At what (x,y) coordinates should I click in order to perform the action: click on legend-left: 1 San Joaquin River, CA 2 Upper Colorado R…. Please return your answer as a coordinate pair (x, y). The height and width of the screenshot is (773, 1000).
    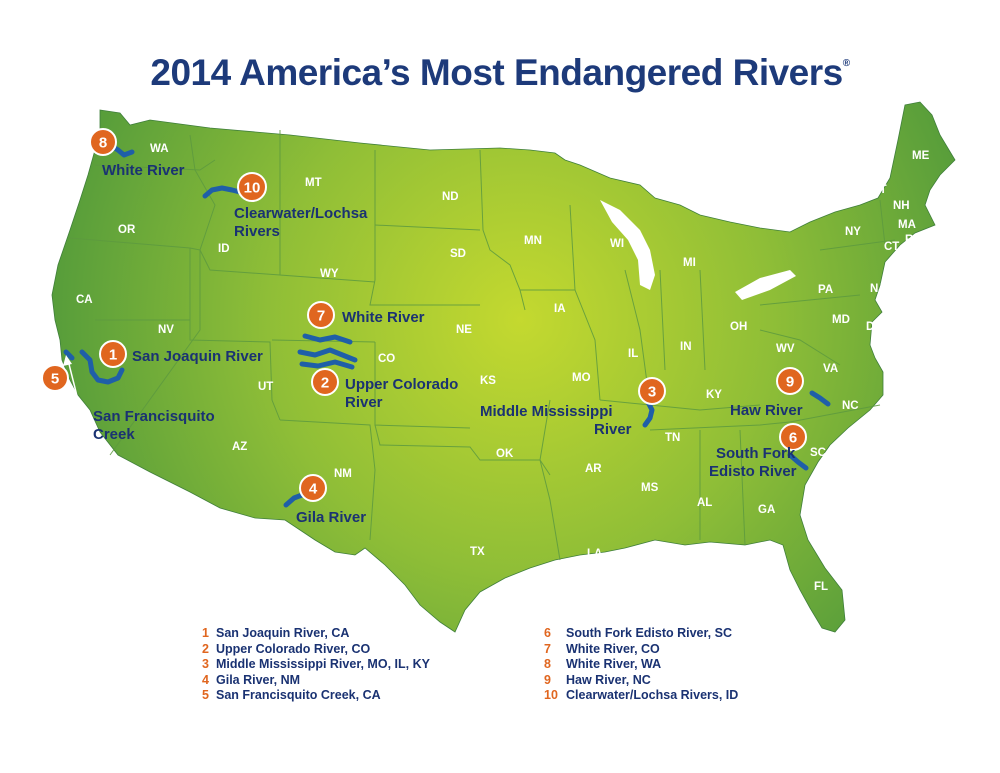
    Looking at the image, I should click on (316, 665).